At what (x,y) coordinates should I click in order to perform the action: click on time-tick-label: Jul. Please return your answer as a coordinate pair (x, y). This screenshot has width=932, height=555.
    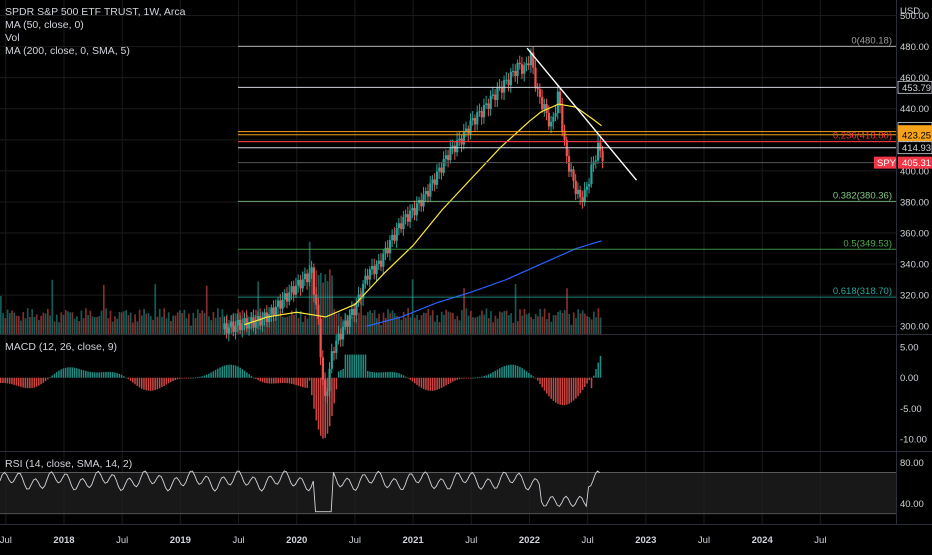
    Looking at the image, I should click on (355, 540).